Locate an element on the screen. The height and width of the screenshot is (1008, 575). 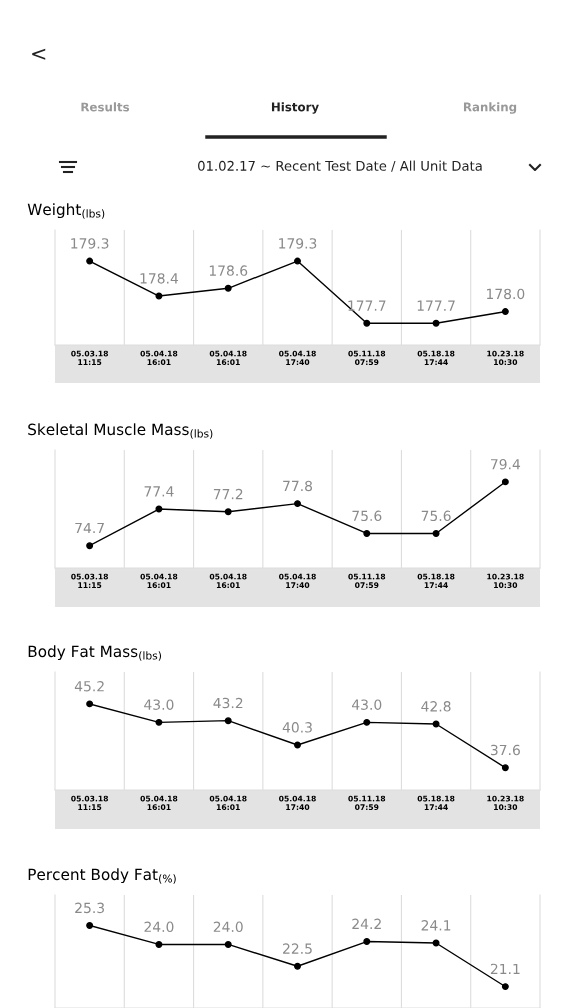
data-label: 42.8 is located at coordinates (436, 706).